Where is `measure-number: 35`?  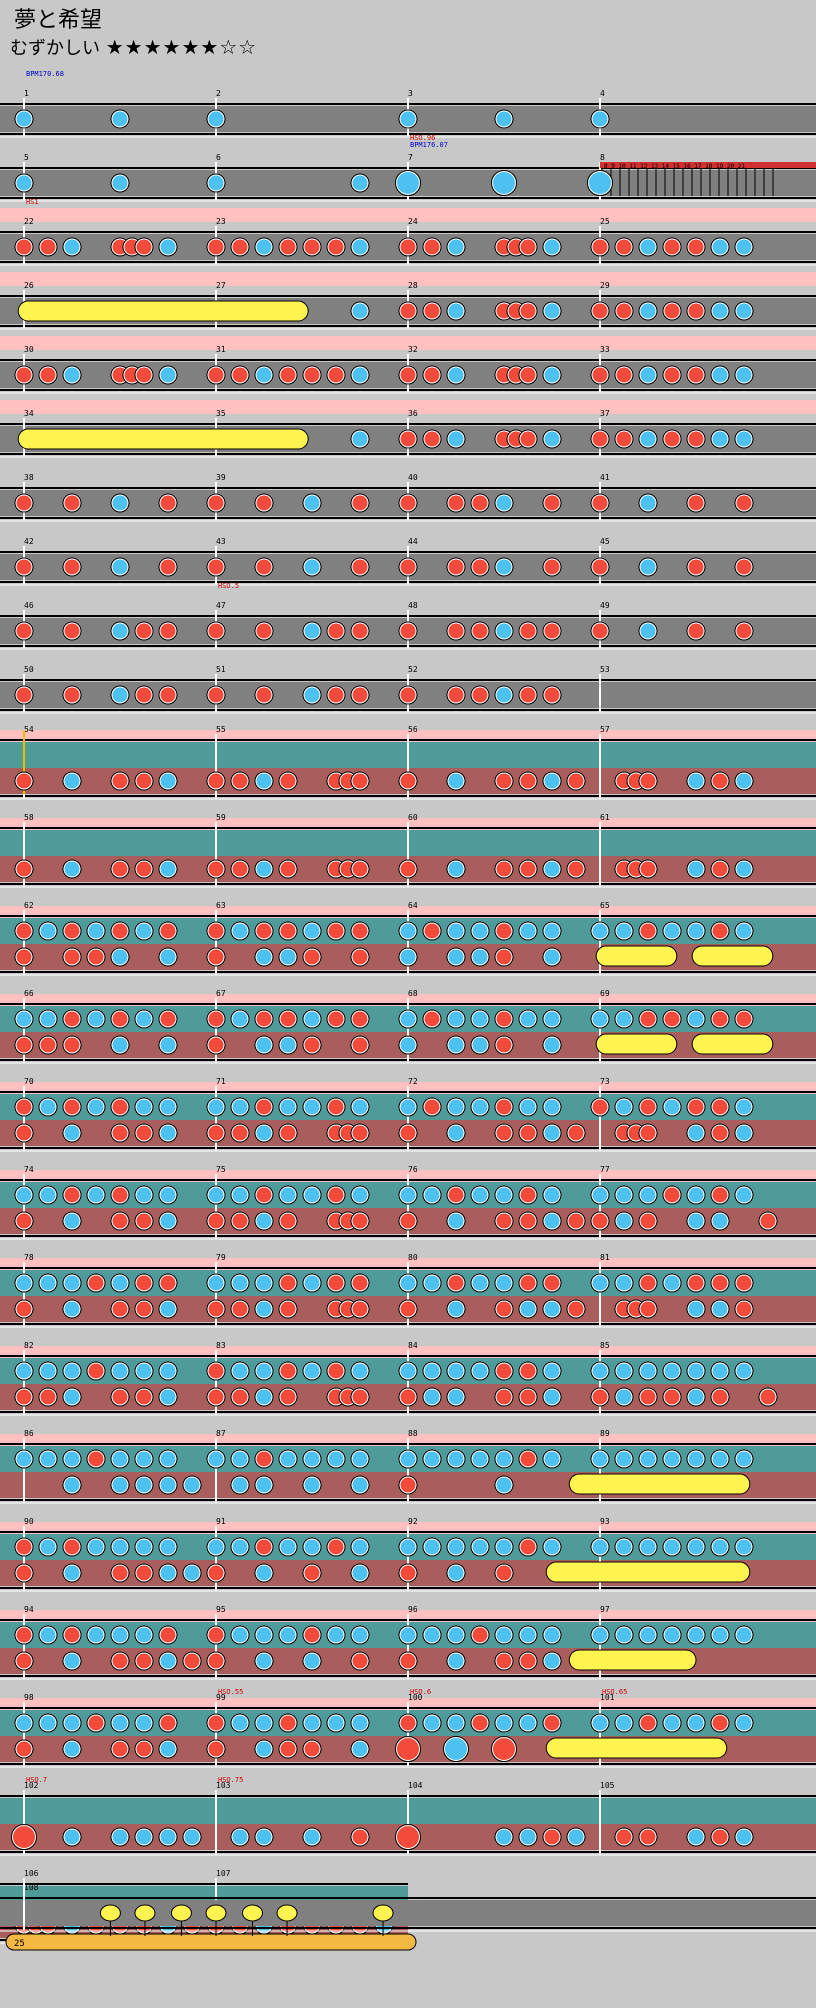 measure-number: 35 is located at coordinates (221, 413).